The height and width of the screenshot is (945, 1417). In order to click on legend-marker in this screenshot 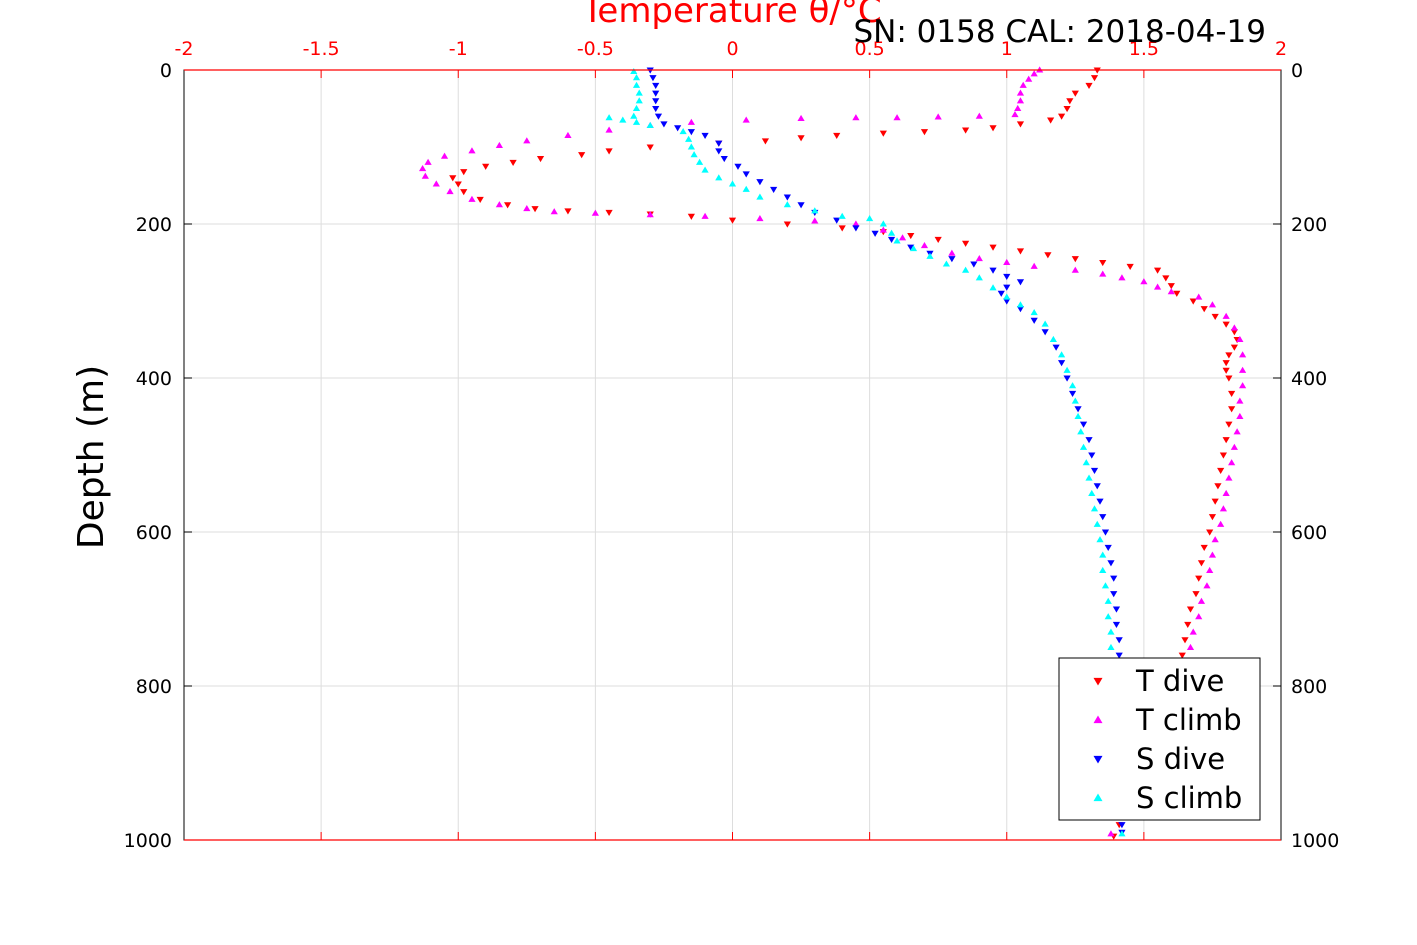, I will do `click(1098, 719)`.